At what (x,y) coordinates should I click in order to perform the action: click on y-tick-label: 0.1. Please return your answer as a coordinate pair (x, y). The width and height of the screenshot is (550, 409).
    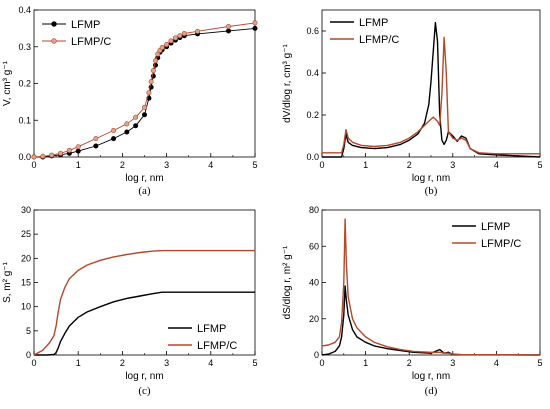
    Looking at the image, I should click on (24, 120).